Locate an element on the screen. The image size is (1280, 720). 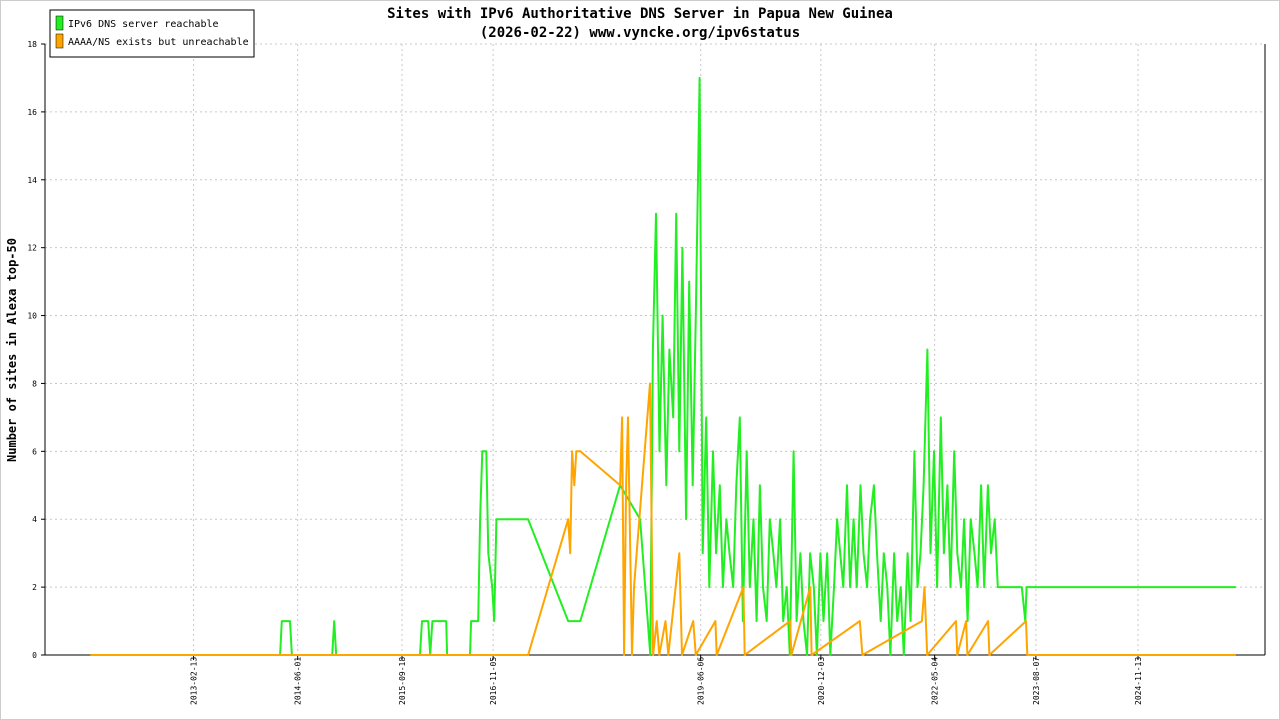
x-tick-label: 2016-11-05 is located at coordinates (493, 681).